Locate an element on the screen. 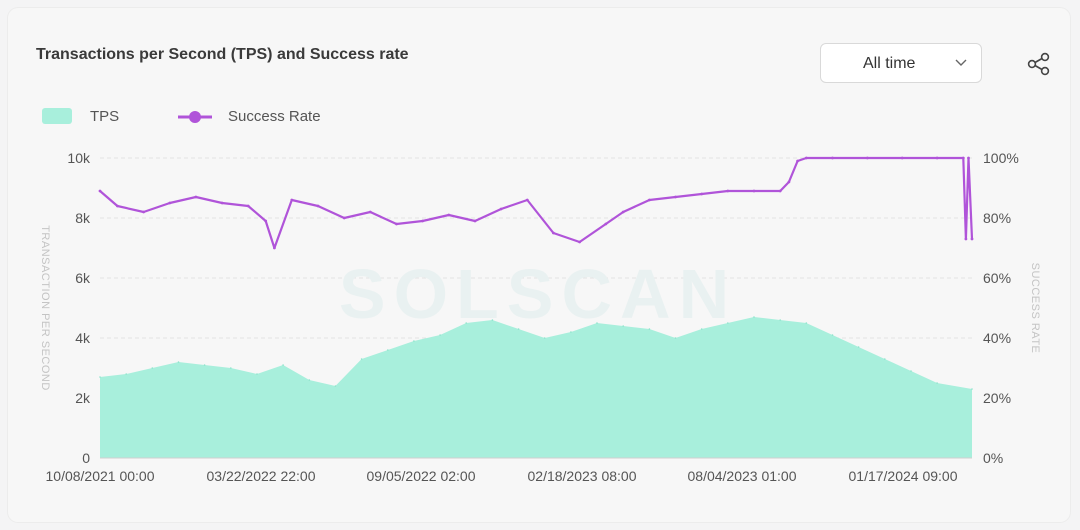  legend-label-success-rate: Success Rate is located at coordinates (274, 116).